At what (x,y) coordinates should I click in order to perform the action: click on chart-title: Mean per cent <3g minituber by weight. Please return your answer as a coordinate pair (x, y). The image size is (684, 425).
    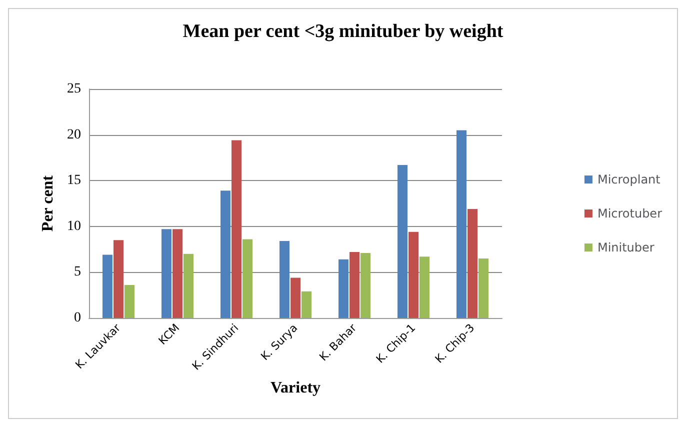
    Looking at the image, I should click on (343, 31).